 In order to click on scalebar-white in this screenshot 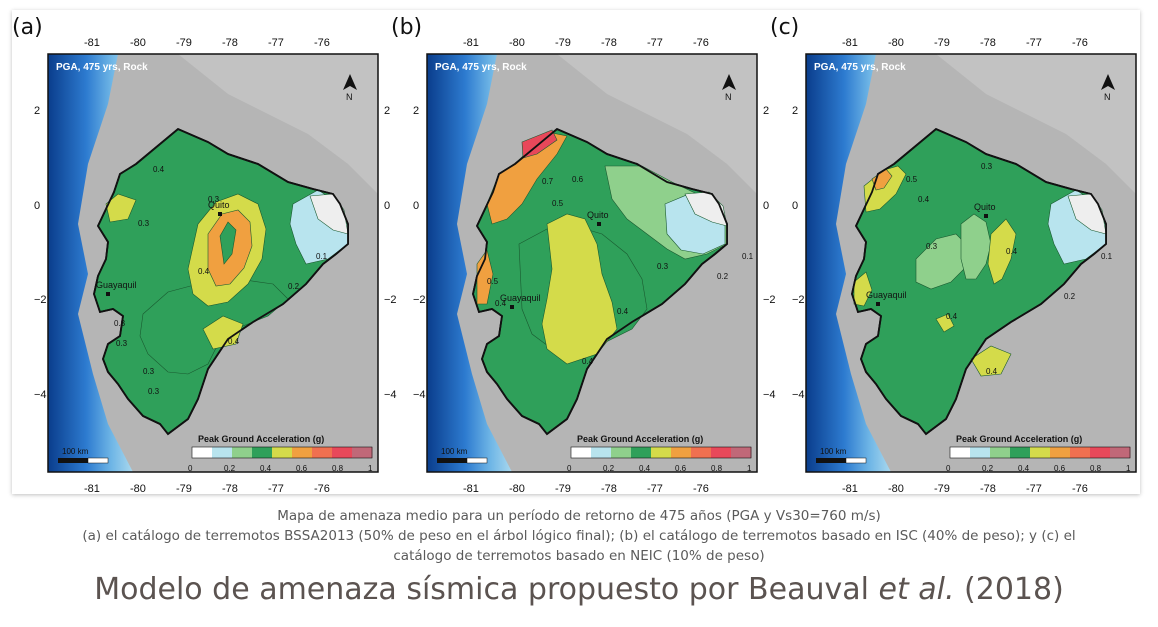, I will do `click(856, 460)`.